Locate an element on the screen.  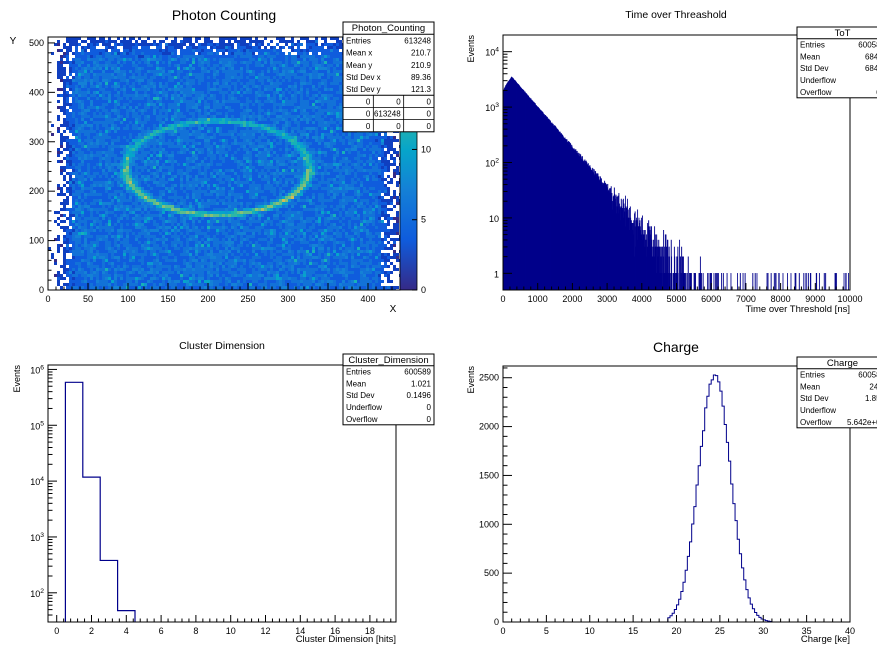
x-tick-label: 100 is located at coordinates (127, 299).